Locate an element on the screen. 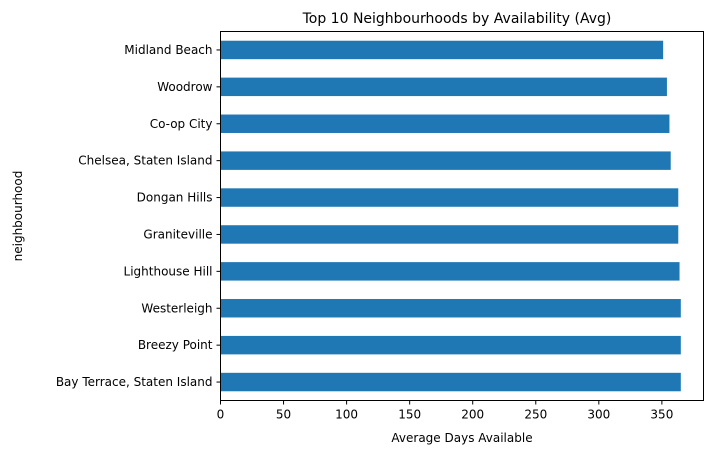  x-tick-label-7: 350 is located at coordinates (661, 415).